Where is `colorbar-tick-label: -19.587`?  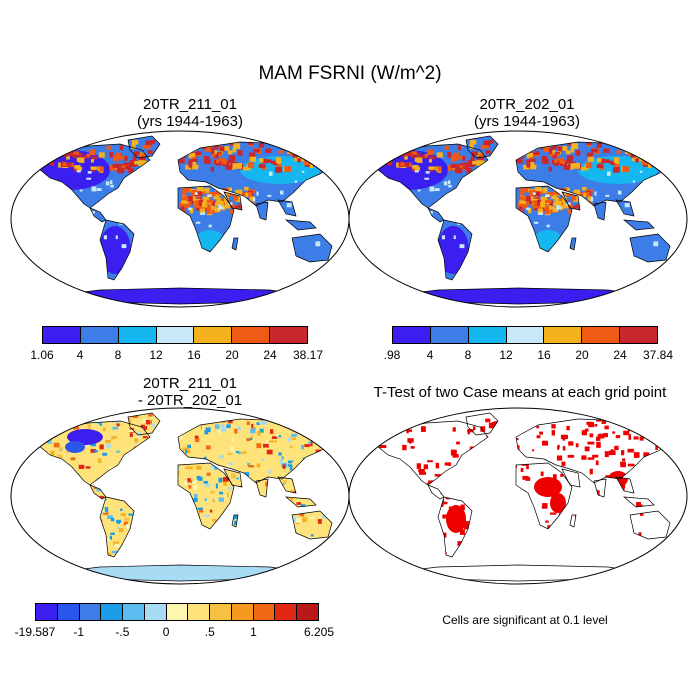
colorbar-tick-label: -19.587 is located at coordinates (35, 632).